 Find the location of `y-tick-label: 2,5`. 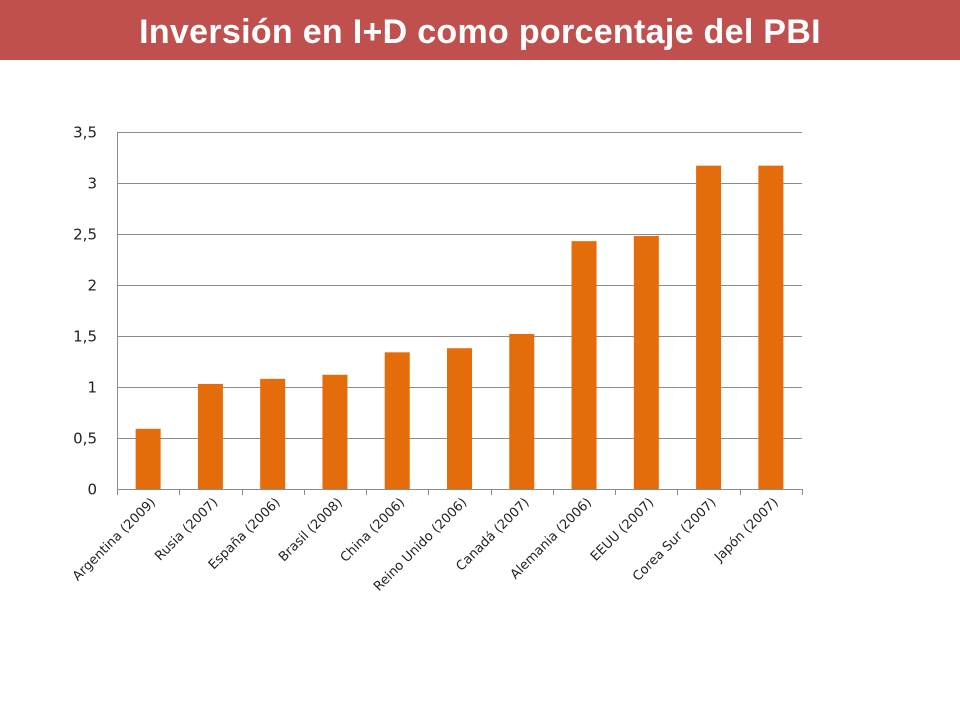

y-tick-label: 2,5 is located at coordinates (85, 235).